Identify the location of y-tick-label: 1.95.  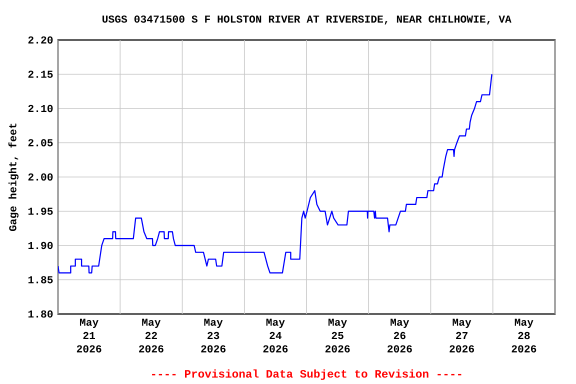
(40, 211).